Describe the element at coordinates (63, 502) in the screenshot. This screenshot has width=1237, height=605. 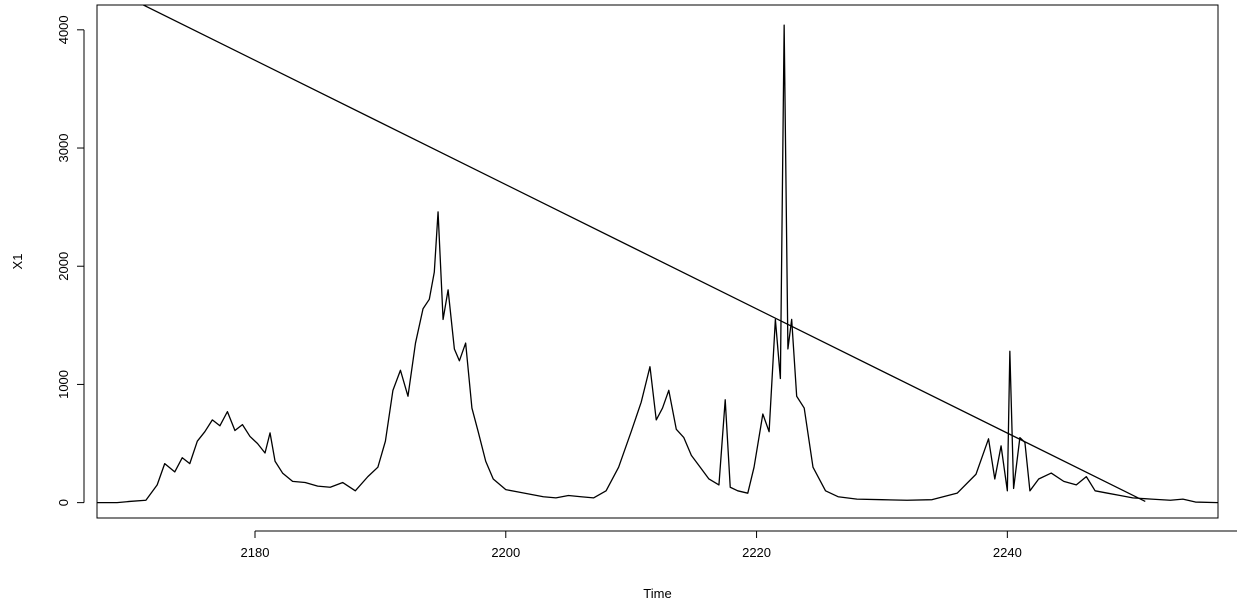
I see `y-tick-label: 0` at that location.